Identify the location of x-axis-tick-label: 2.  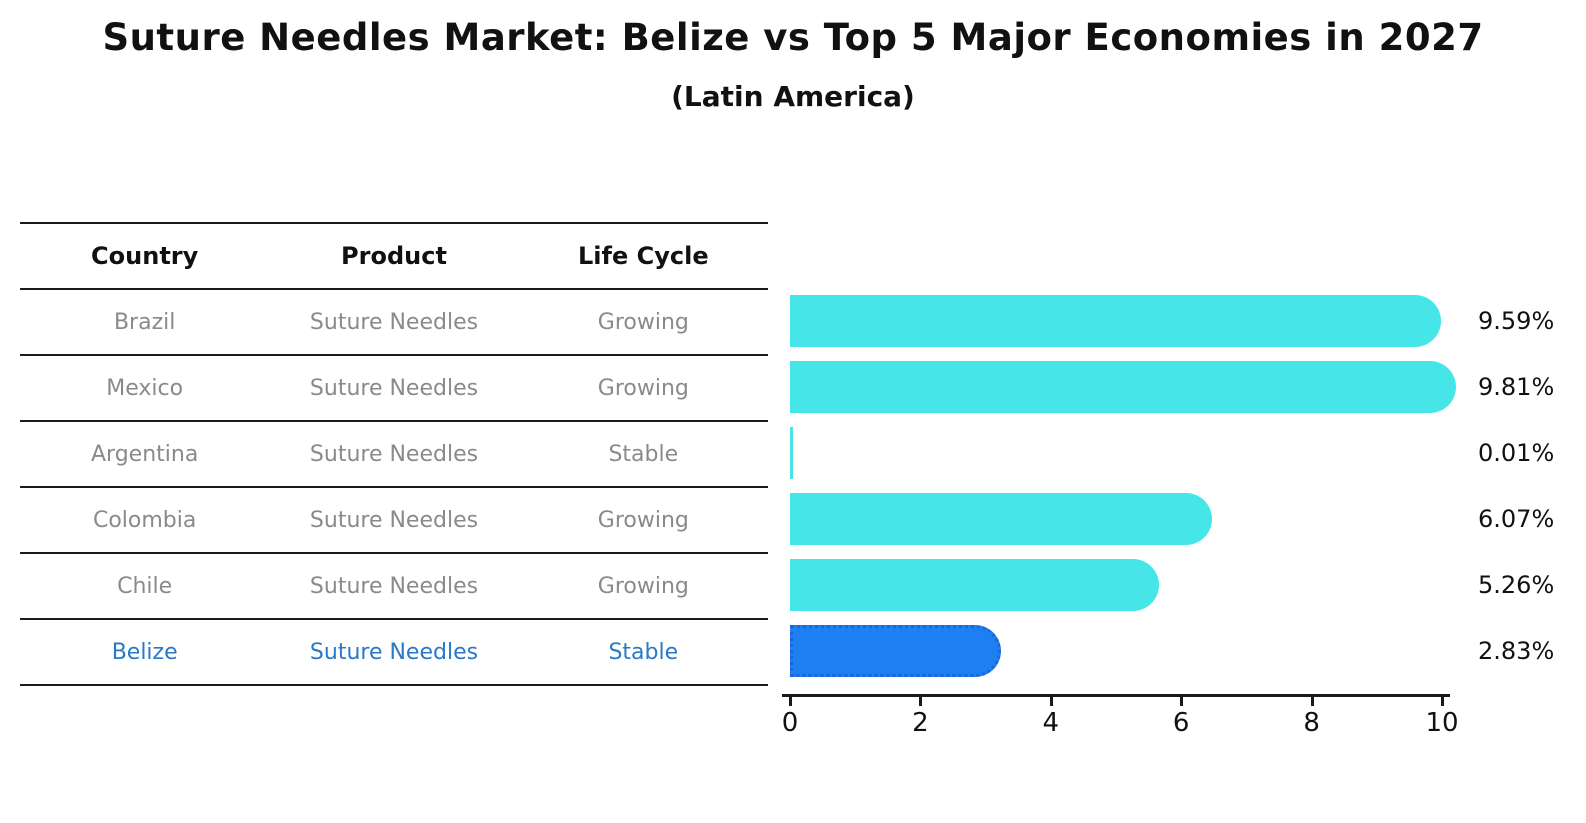
(920, 723).